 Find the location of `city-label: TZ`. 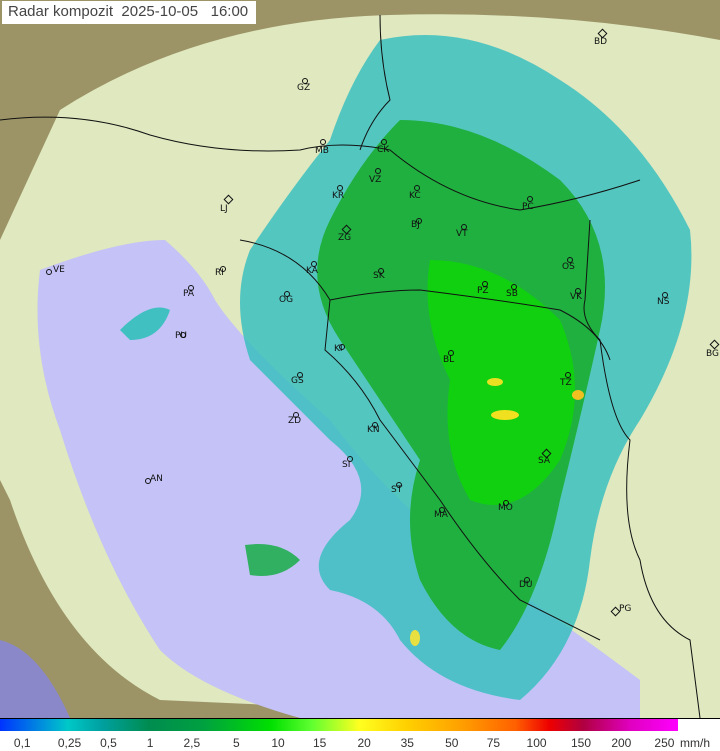

city-label: TZ is located at coordinates (566, 383).